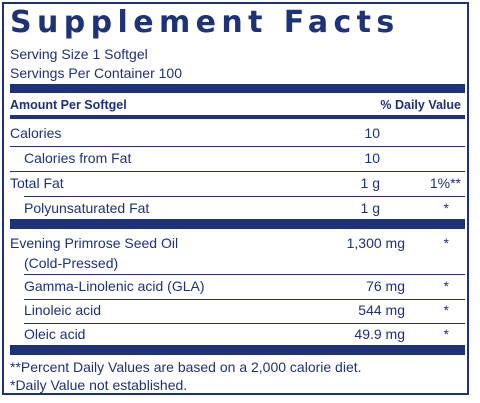  Describe the element at coordinates (55, 334) in the screenshot. I see `row-oleic-name: Oleic acid` at that location.